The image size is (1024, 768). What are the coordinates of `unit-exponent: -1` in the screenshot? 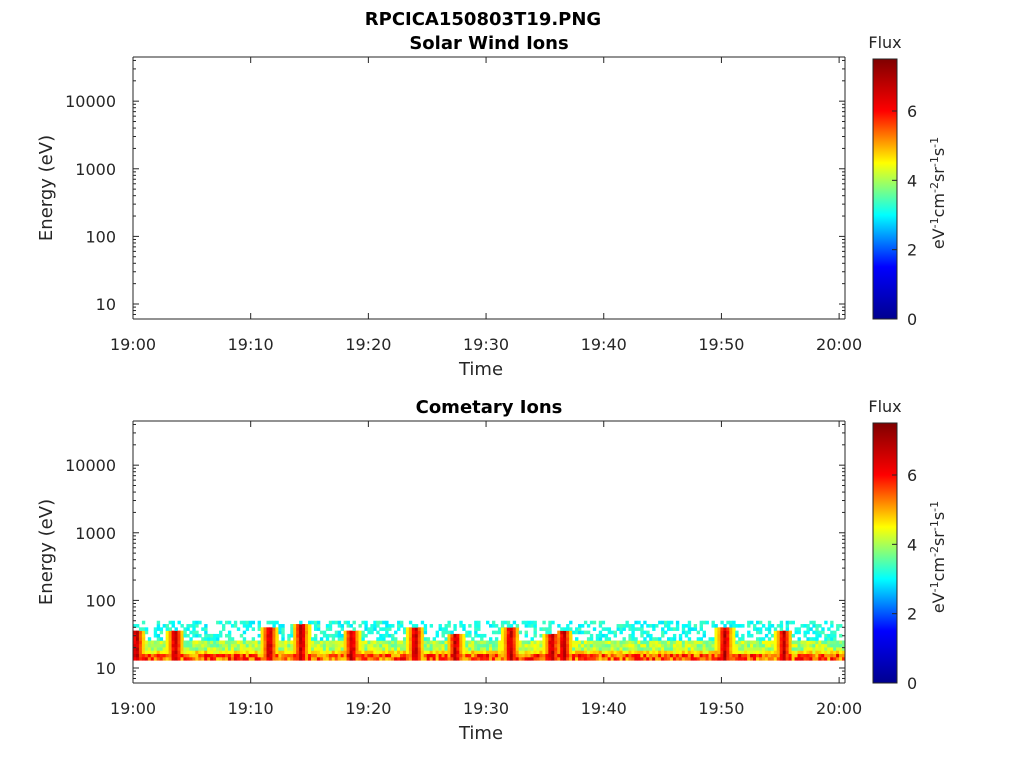 It's located at (934, 222).